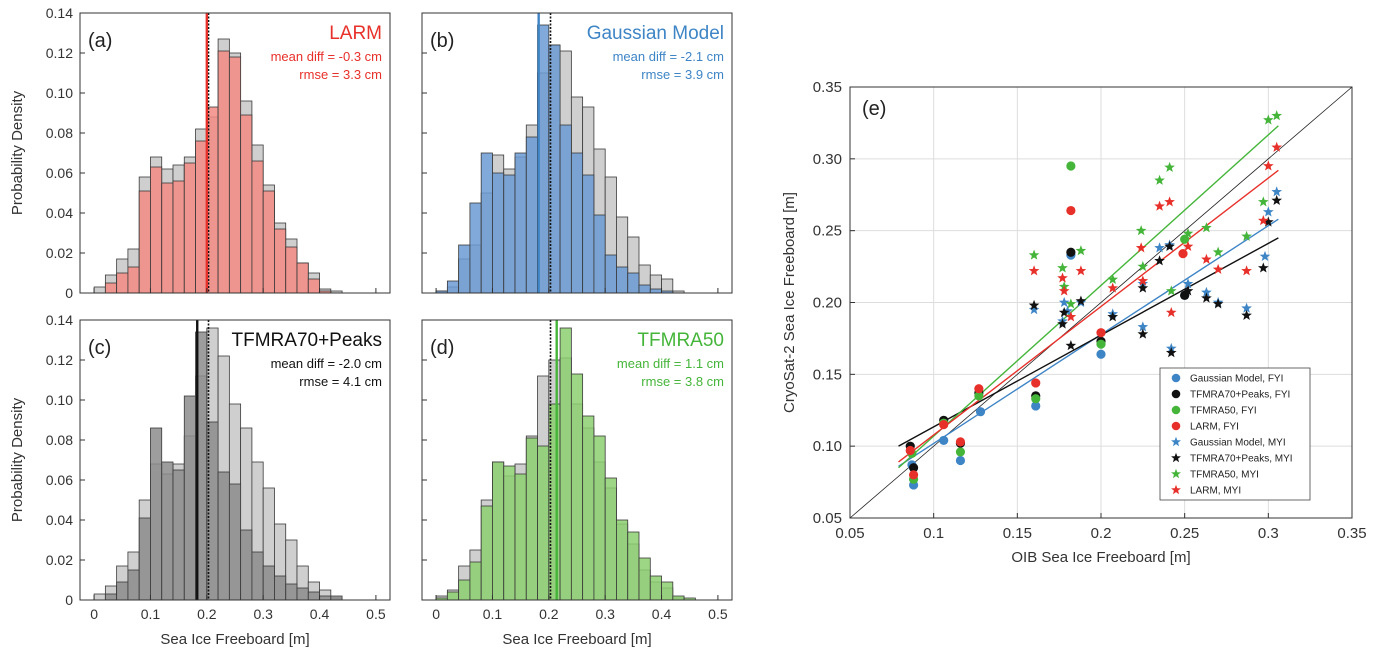 This screenshot has width=1382, height=656. What do you see at coordinates (849, 533) in the screenshot?
I see `x-tick-label: 0.05` at bounding box center [849, 533].